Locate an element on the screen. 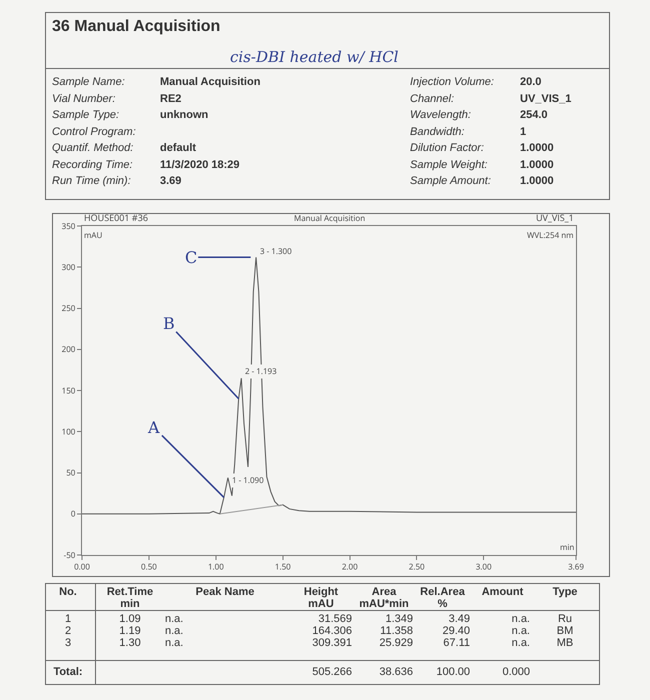 This screenshot has height=700, width=650. text: Run Time (min): is located at coordinates (91, 181).